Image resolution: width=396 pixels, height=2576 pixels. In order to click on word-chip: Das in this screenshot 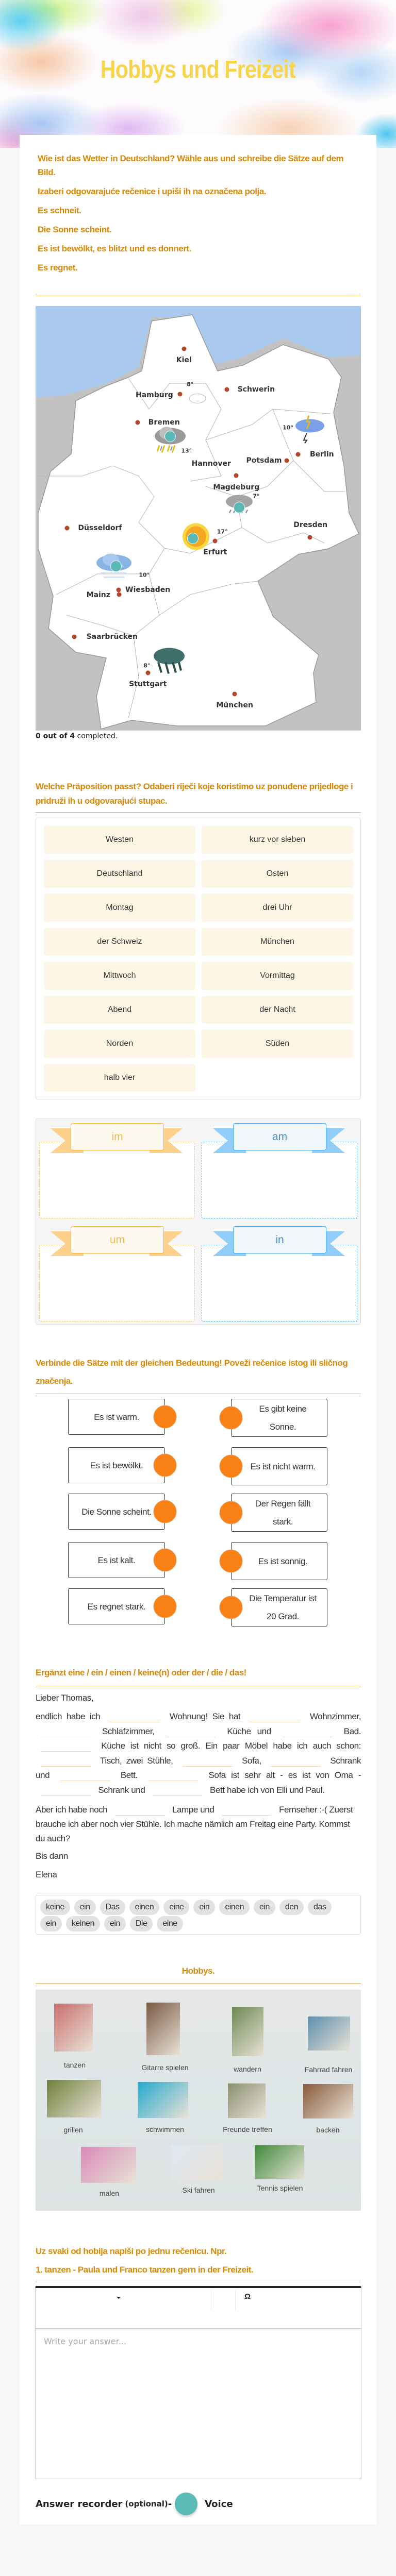, I will do `click(112, 1907)`.